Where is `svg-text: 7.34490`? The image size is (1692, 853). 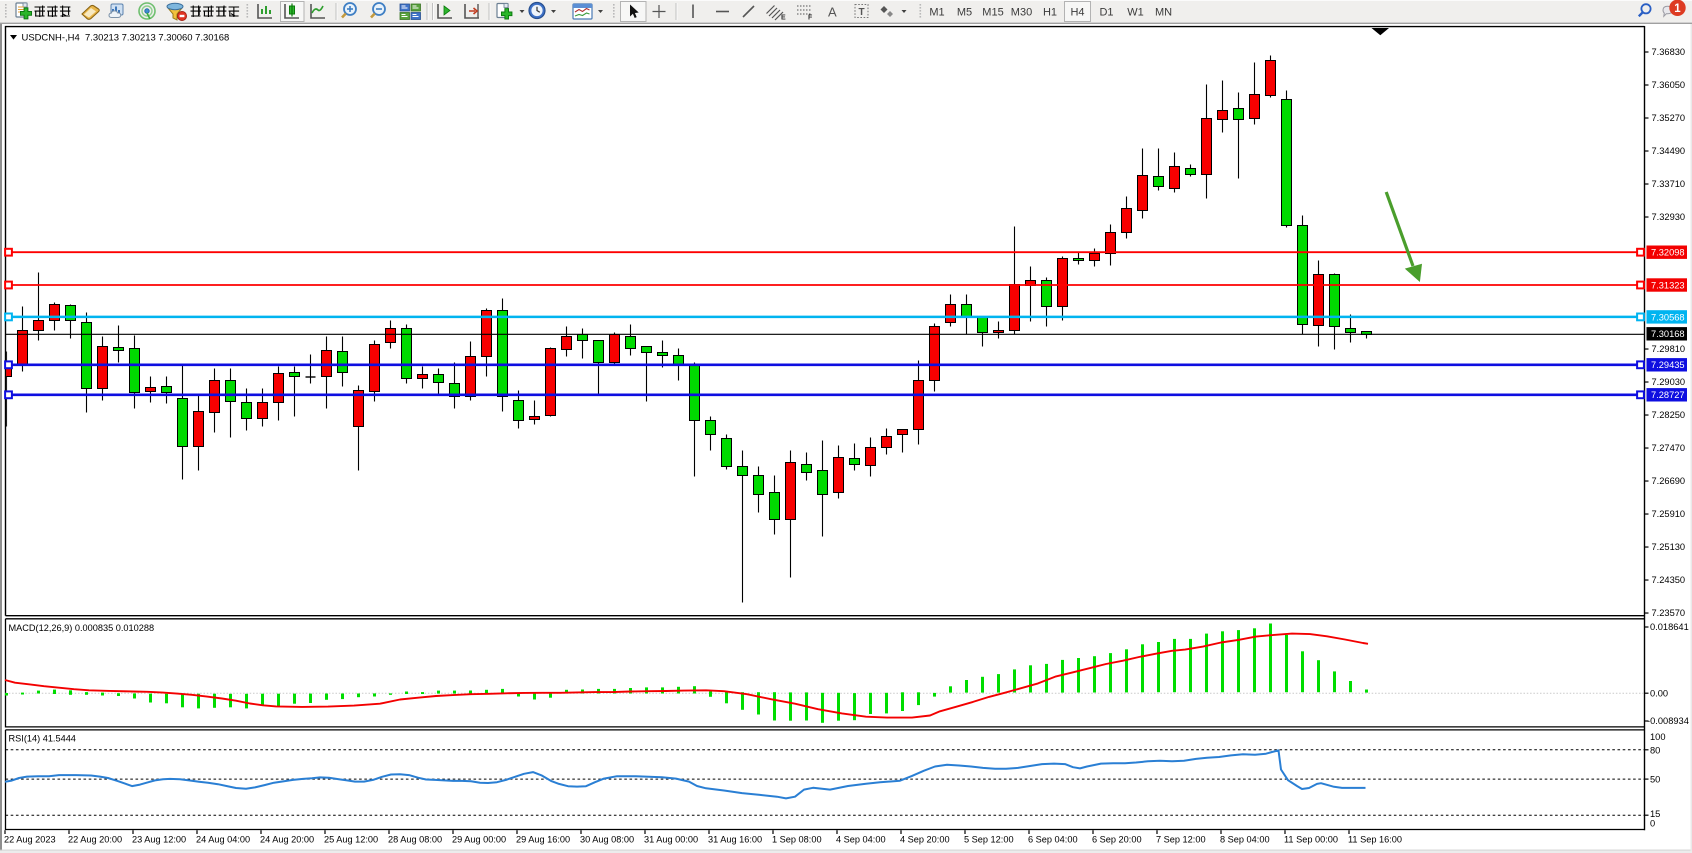 svg-text: 7.34490 is located at coordinates (1669, 151).